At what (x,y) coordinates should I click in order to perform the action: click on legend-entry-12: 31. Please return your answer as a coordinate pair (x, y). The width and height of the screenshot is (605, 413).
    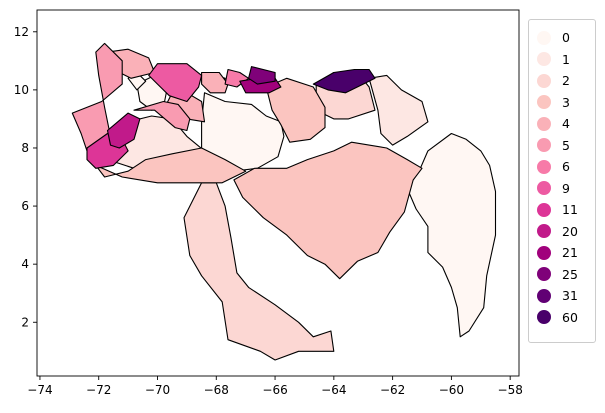
    Looking at the image, I should click on (562, 296).